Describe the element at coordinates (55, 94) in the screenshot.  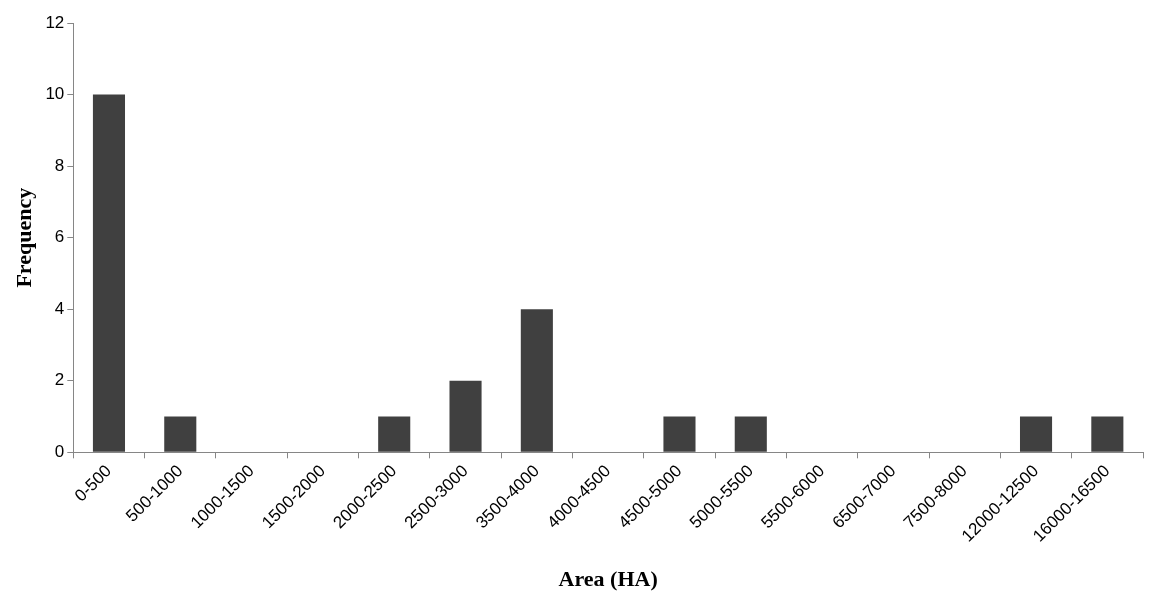
I see `y-tick-label: 10` at that location.